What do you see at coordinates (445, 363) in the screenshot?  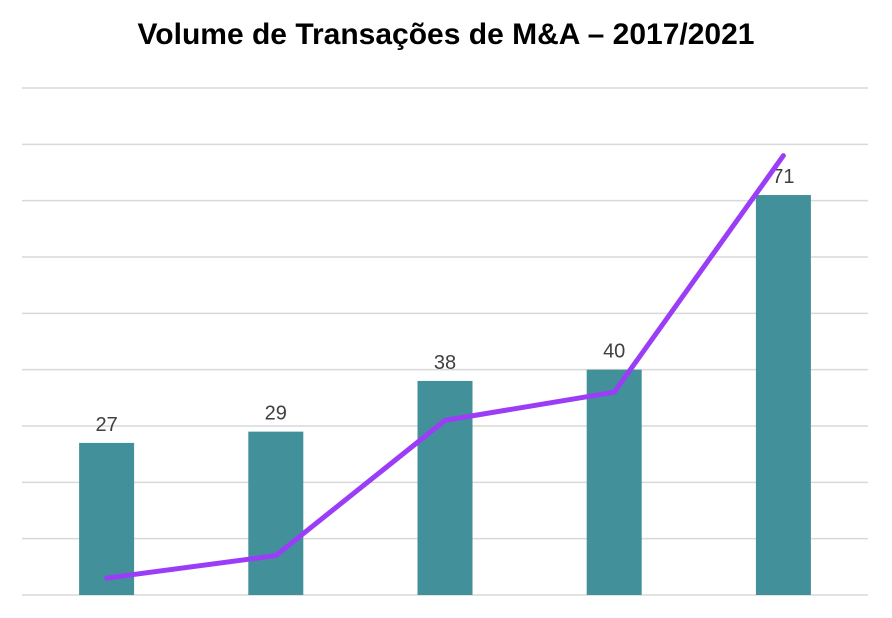 I see `data-label: 38` at bounding box center [445, 363].